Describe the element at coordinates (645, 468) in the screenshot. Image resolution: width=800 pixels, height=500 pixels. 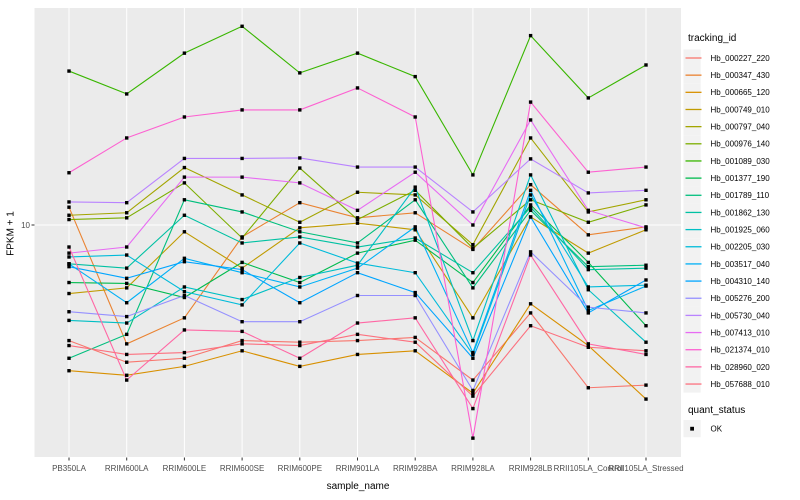
I see `x-tick-label: RRII105LA_Stressed` at that location.